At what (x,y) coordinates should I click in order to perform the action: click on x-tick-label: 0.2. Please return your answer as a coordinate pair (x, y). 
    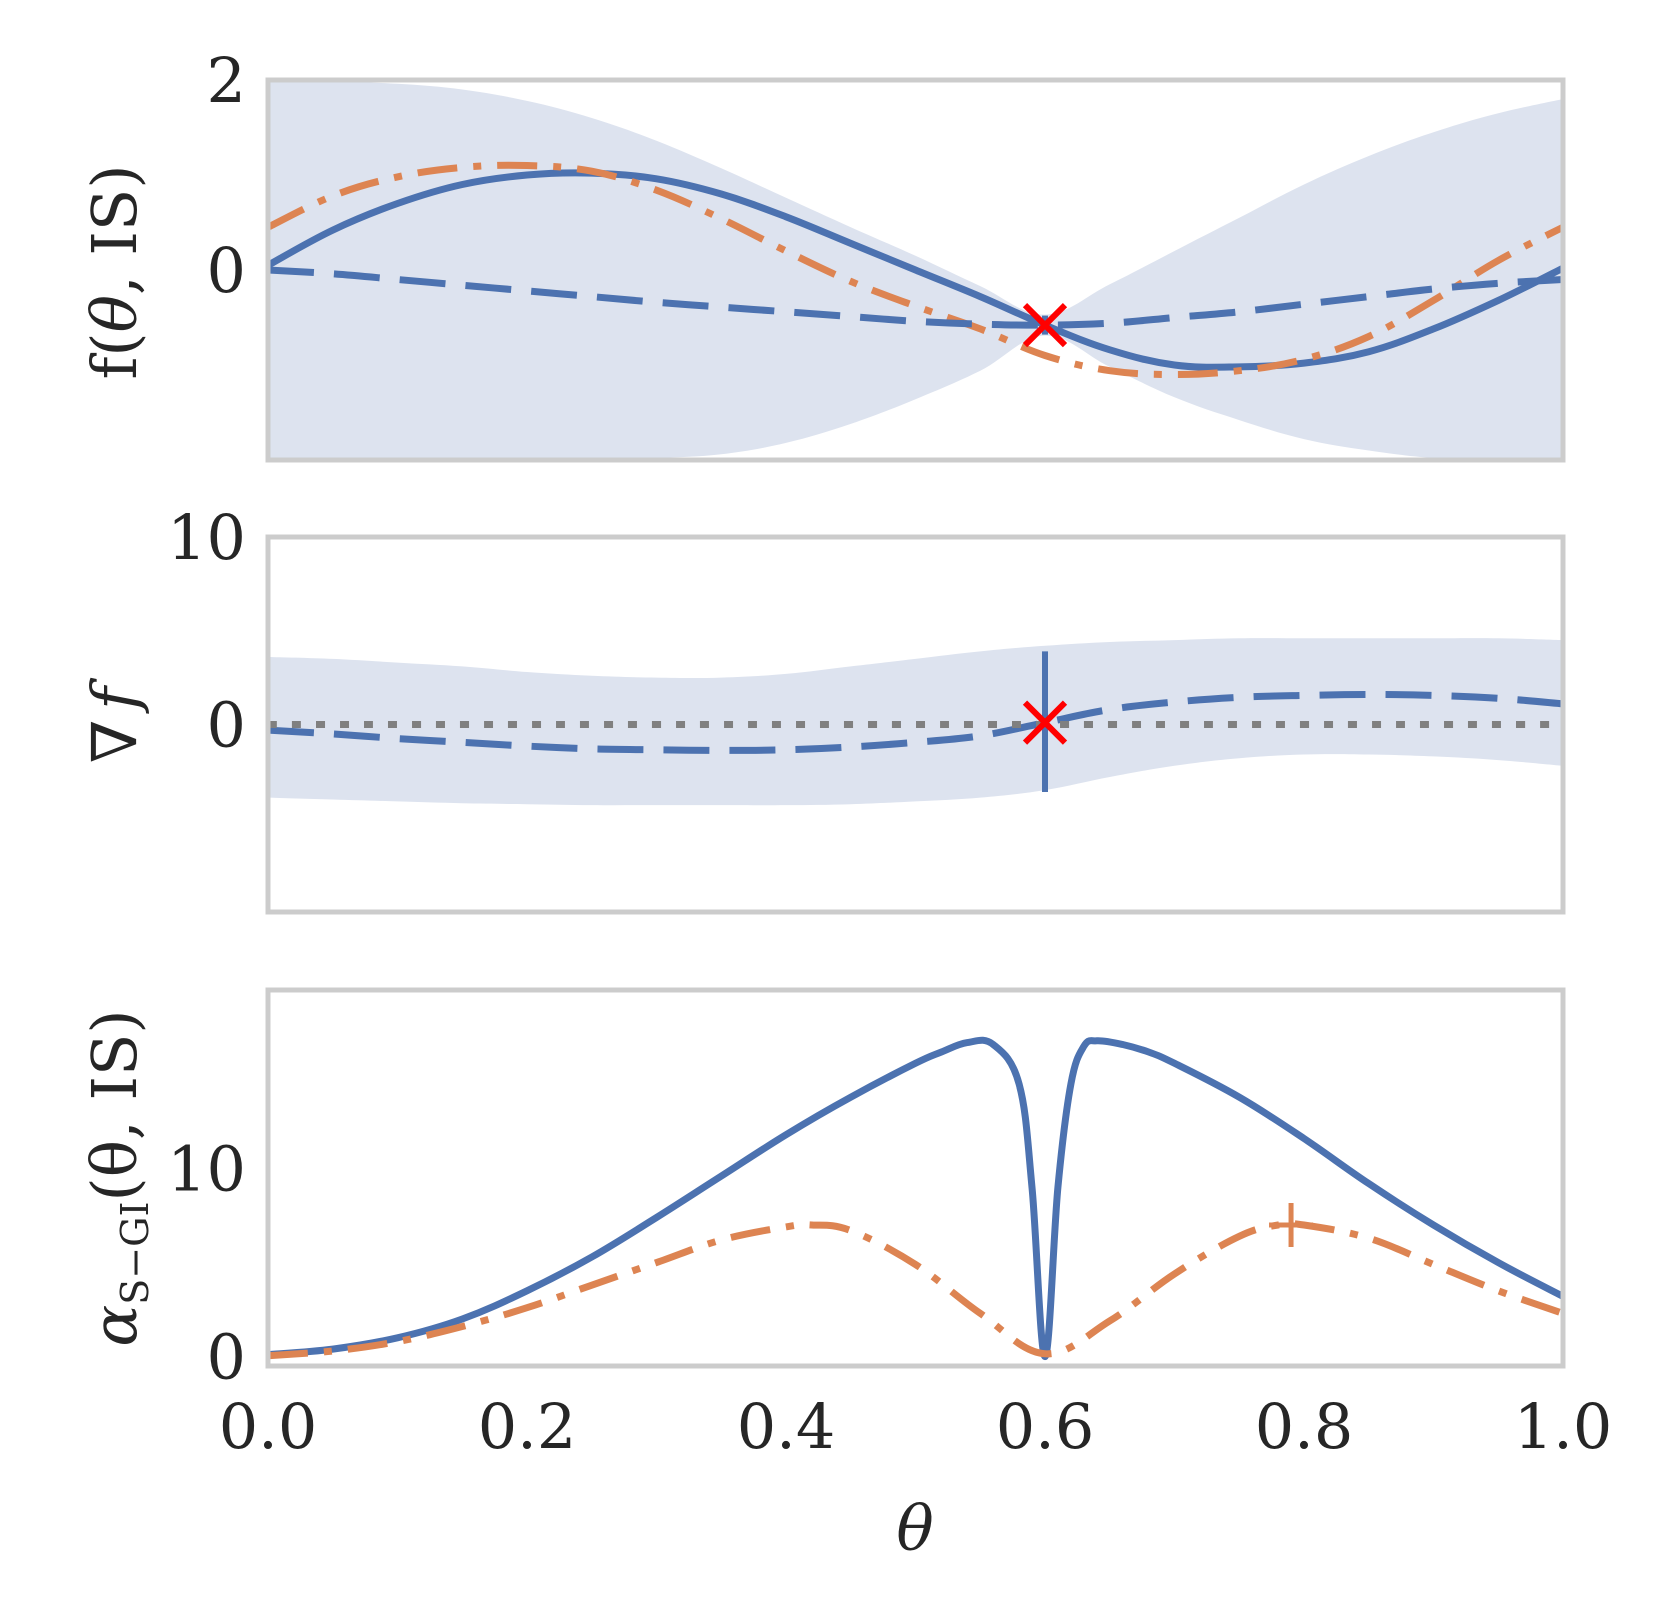
    Looking at the image, I should click on (527, 1426).